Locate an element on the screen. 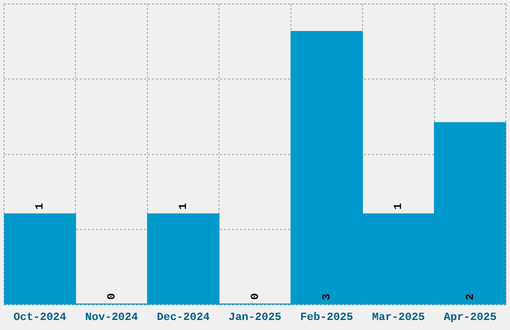  x-tick-label: Dec-2024 is located at coordinates (183, 318).